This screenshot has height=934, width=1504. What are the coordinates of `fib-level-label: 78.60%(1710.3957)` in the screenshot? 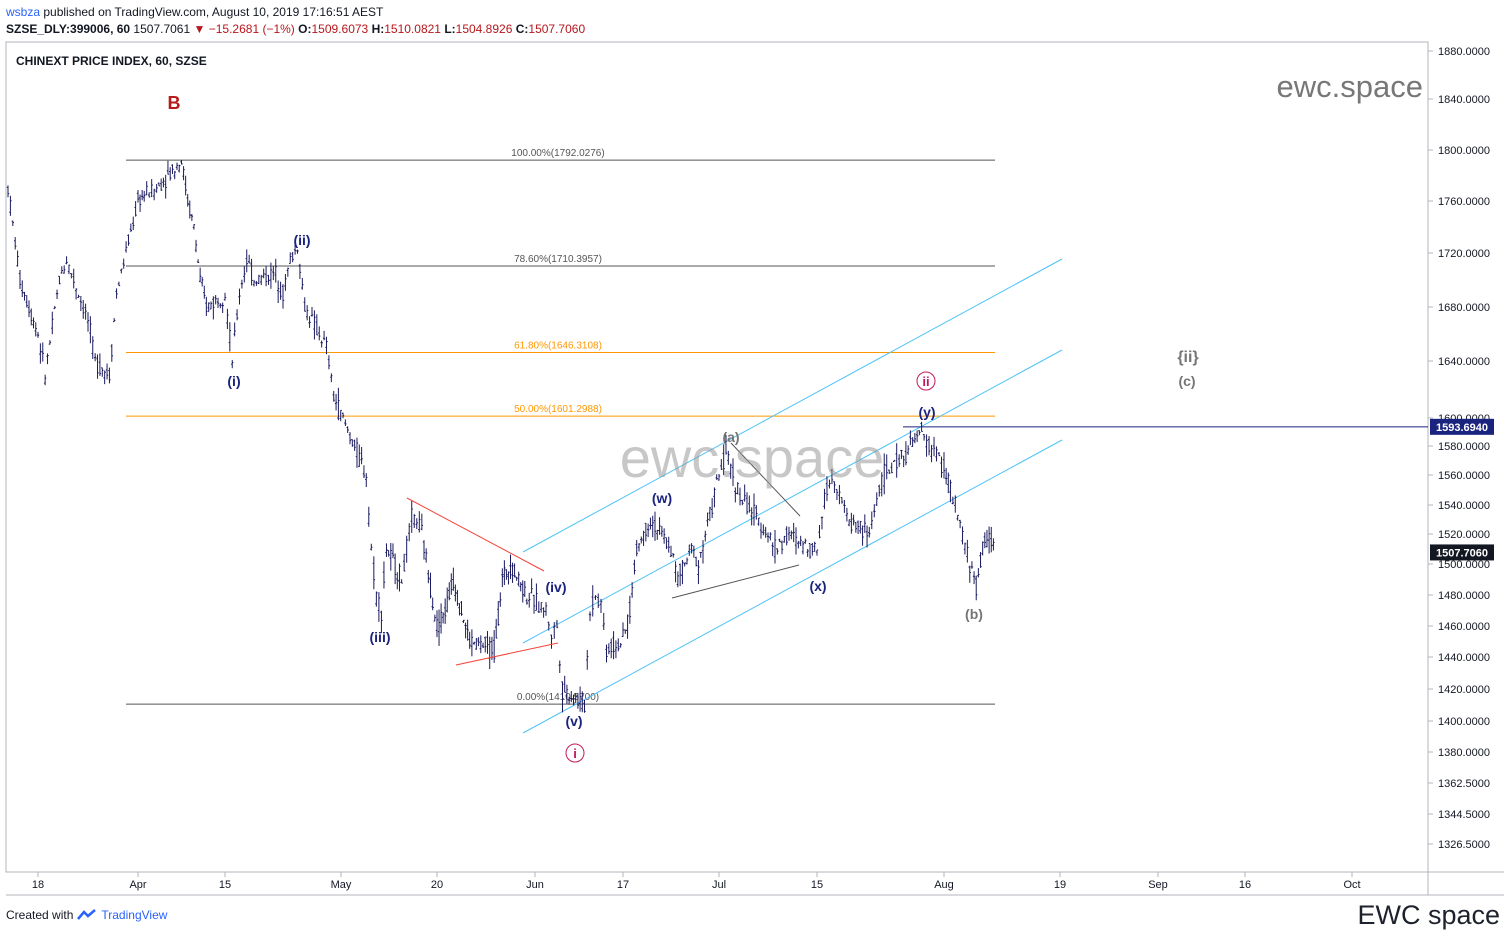 It's located at (558, 259).